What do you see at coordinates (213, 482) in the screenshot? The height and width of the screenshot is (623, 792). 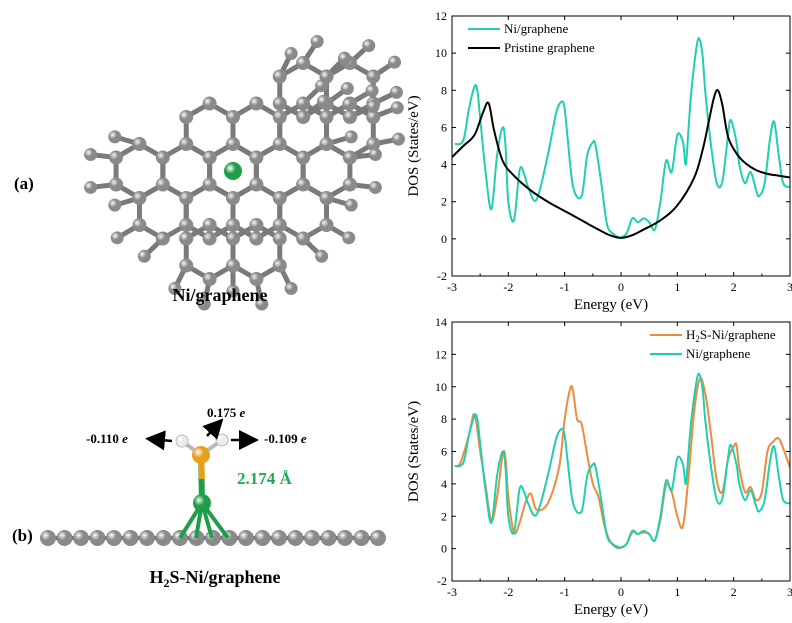 I see `h2s-ni-graphene-side-view` at bounding box center [213, 482].